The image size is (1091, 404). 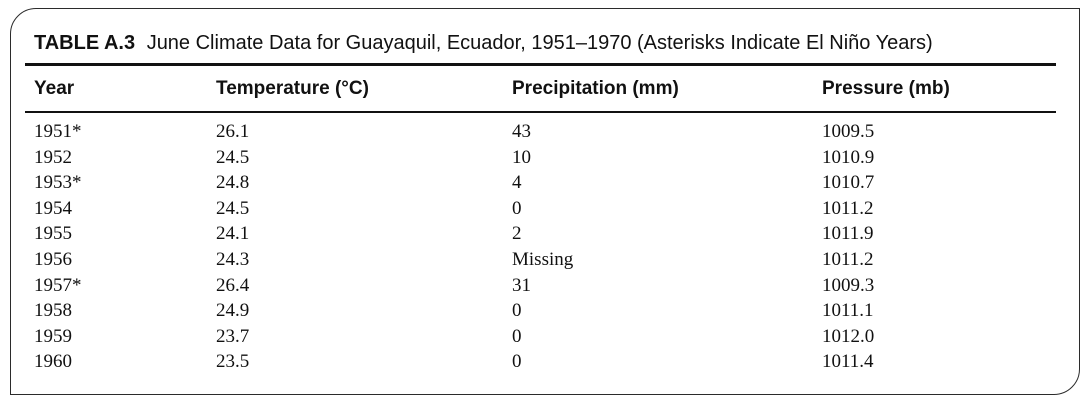 What do you see at coordinates (545, 311) in the screenshot?
I see `table-row: 1958 24.9 0 1011.1` at bounding box center [545, 311].